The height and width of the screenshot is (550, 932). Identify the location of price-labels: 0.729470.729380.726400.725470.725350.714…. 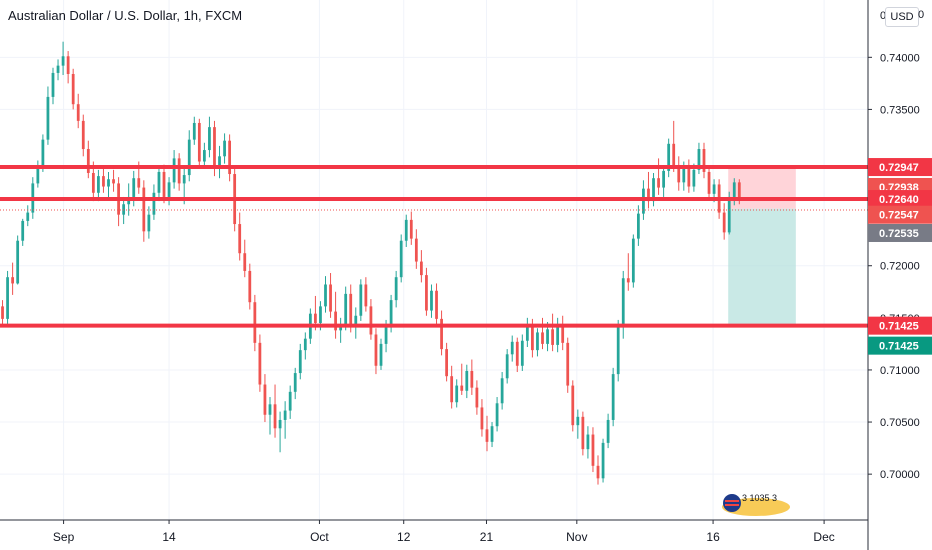
(900, 256).